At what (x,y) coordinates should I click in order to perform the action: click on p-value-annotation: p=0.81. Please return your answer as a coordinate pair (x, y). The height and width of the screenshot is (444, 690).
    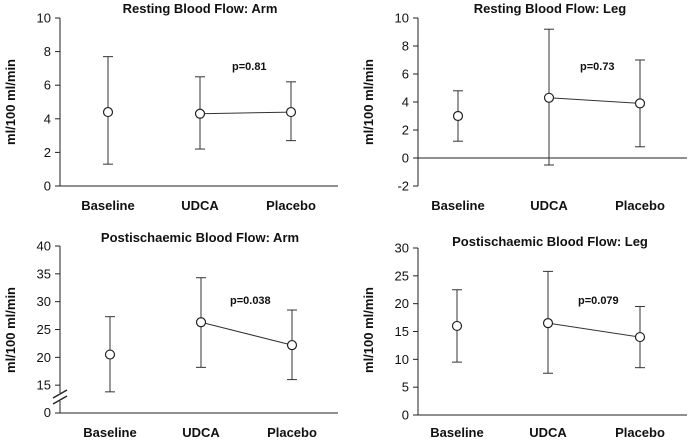
    Looking at the image, I should click on (249, 67).